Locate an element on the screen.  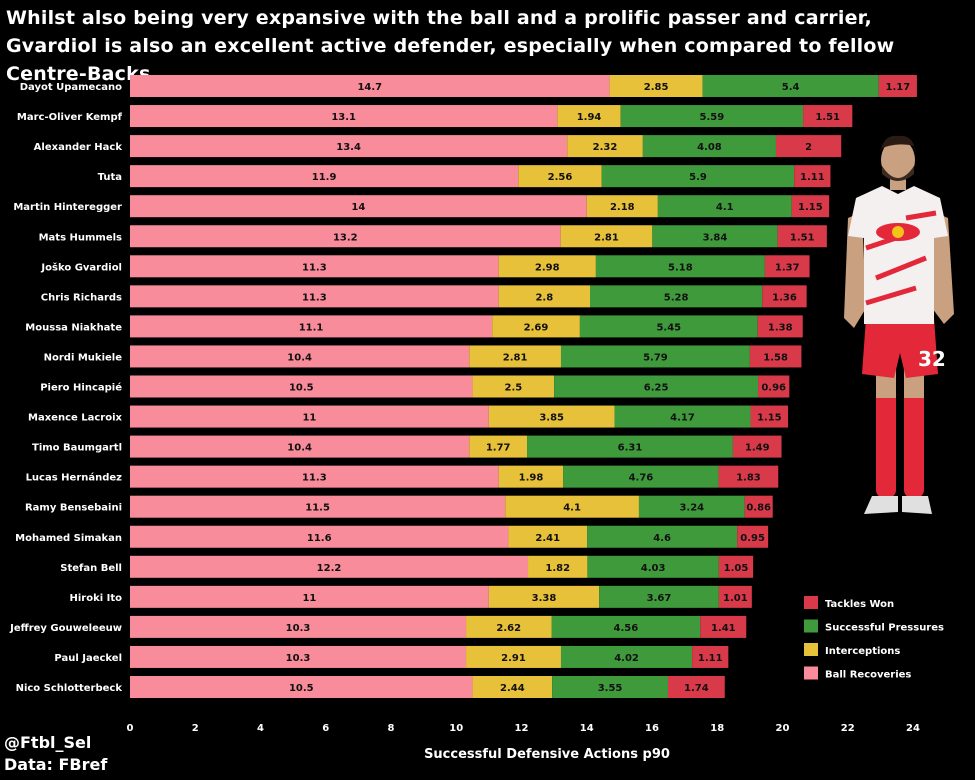
bar-value-label: 2.44 is located at coordinates (512, 688).